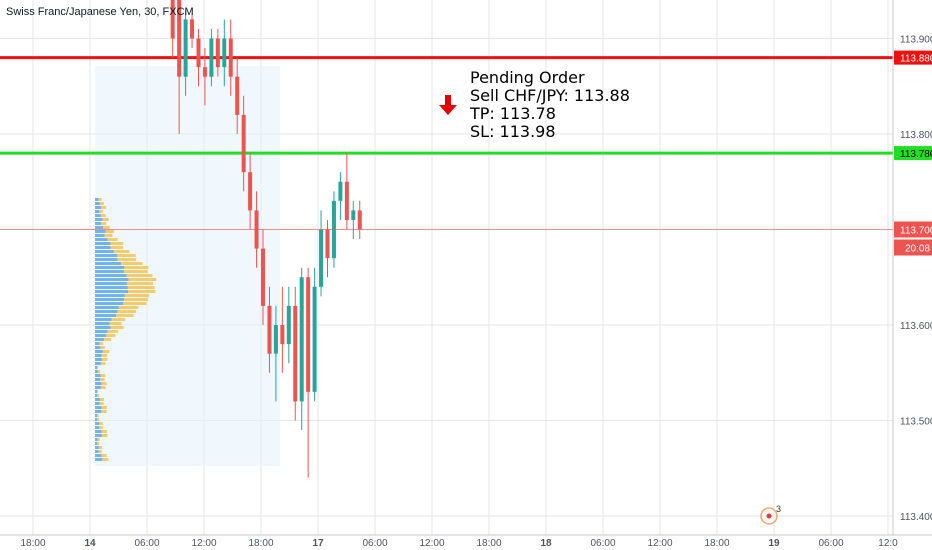 This screenshot has height=550, width=932. Describe the element at coordinates (916, 517) in the screenshot. I see `price-tick-label: 113.400` at that location.